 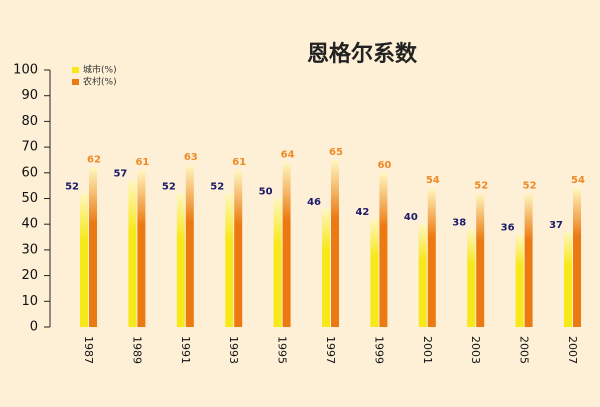 I want to click on y-tick-label: 40, so click(x=29, y=224).